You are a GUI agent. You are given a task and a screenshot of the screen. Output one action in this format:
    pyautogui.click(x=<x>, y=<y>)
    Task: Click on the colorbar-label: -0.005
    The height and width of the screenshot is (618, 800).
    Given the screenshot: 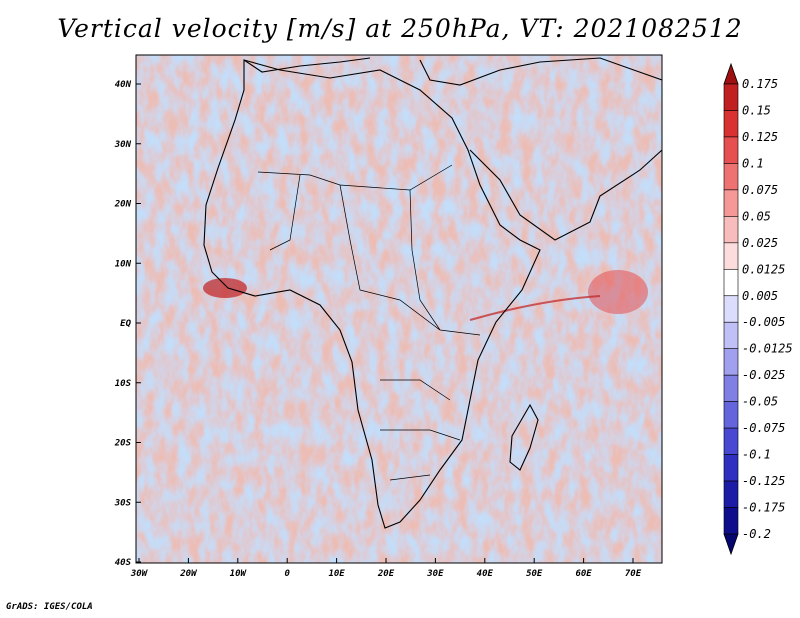 What is the action you would take?
    pyautogui.click(x=763, y=322)
    